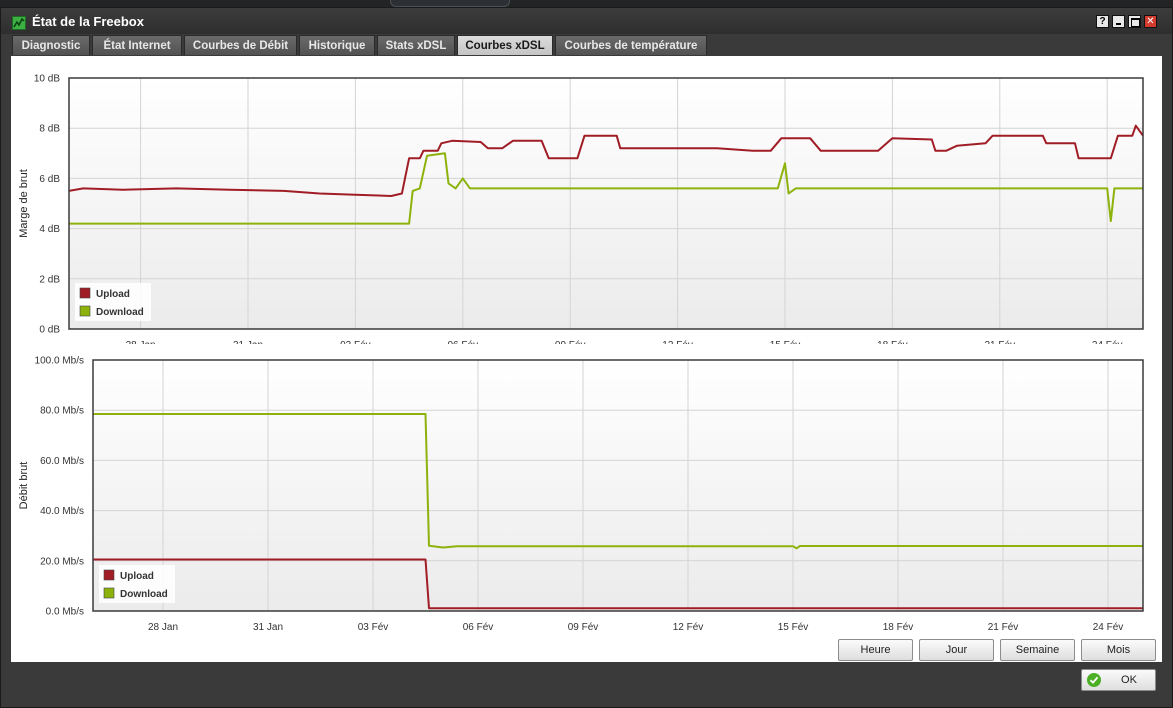 The height and width of the screenshot is (708, 1173). Describe the element at coordinates (1118, 650) in the screenshot. I see `range-month-button: Mois` at that location.